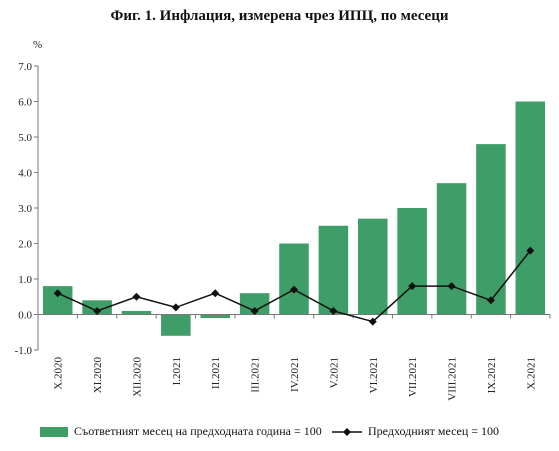 The height and width of the screenshot is (451, 559). I want to click on y-tick-label: 4.0, so click(25, 174).